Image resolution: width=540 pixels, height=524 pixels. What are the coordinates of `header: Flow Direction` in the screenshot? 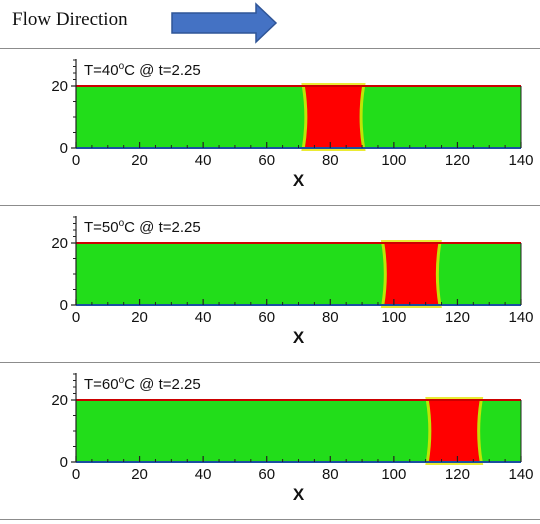 It's located at (270, 23).